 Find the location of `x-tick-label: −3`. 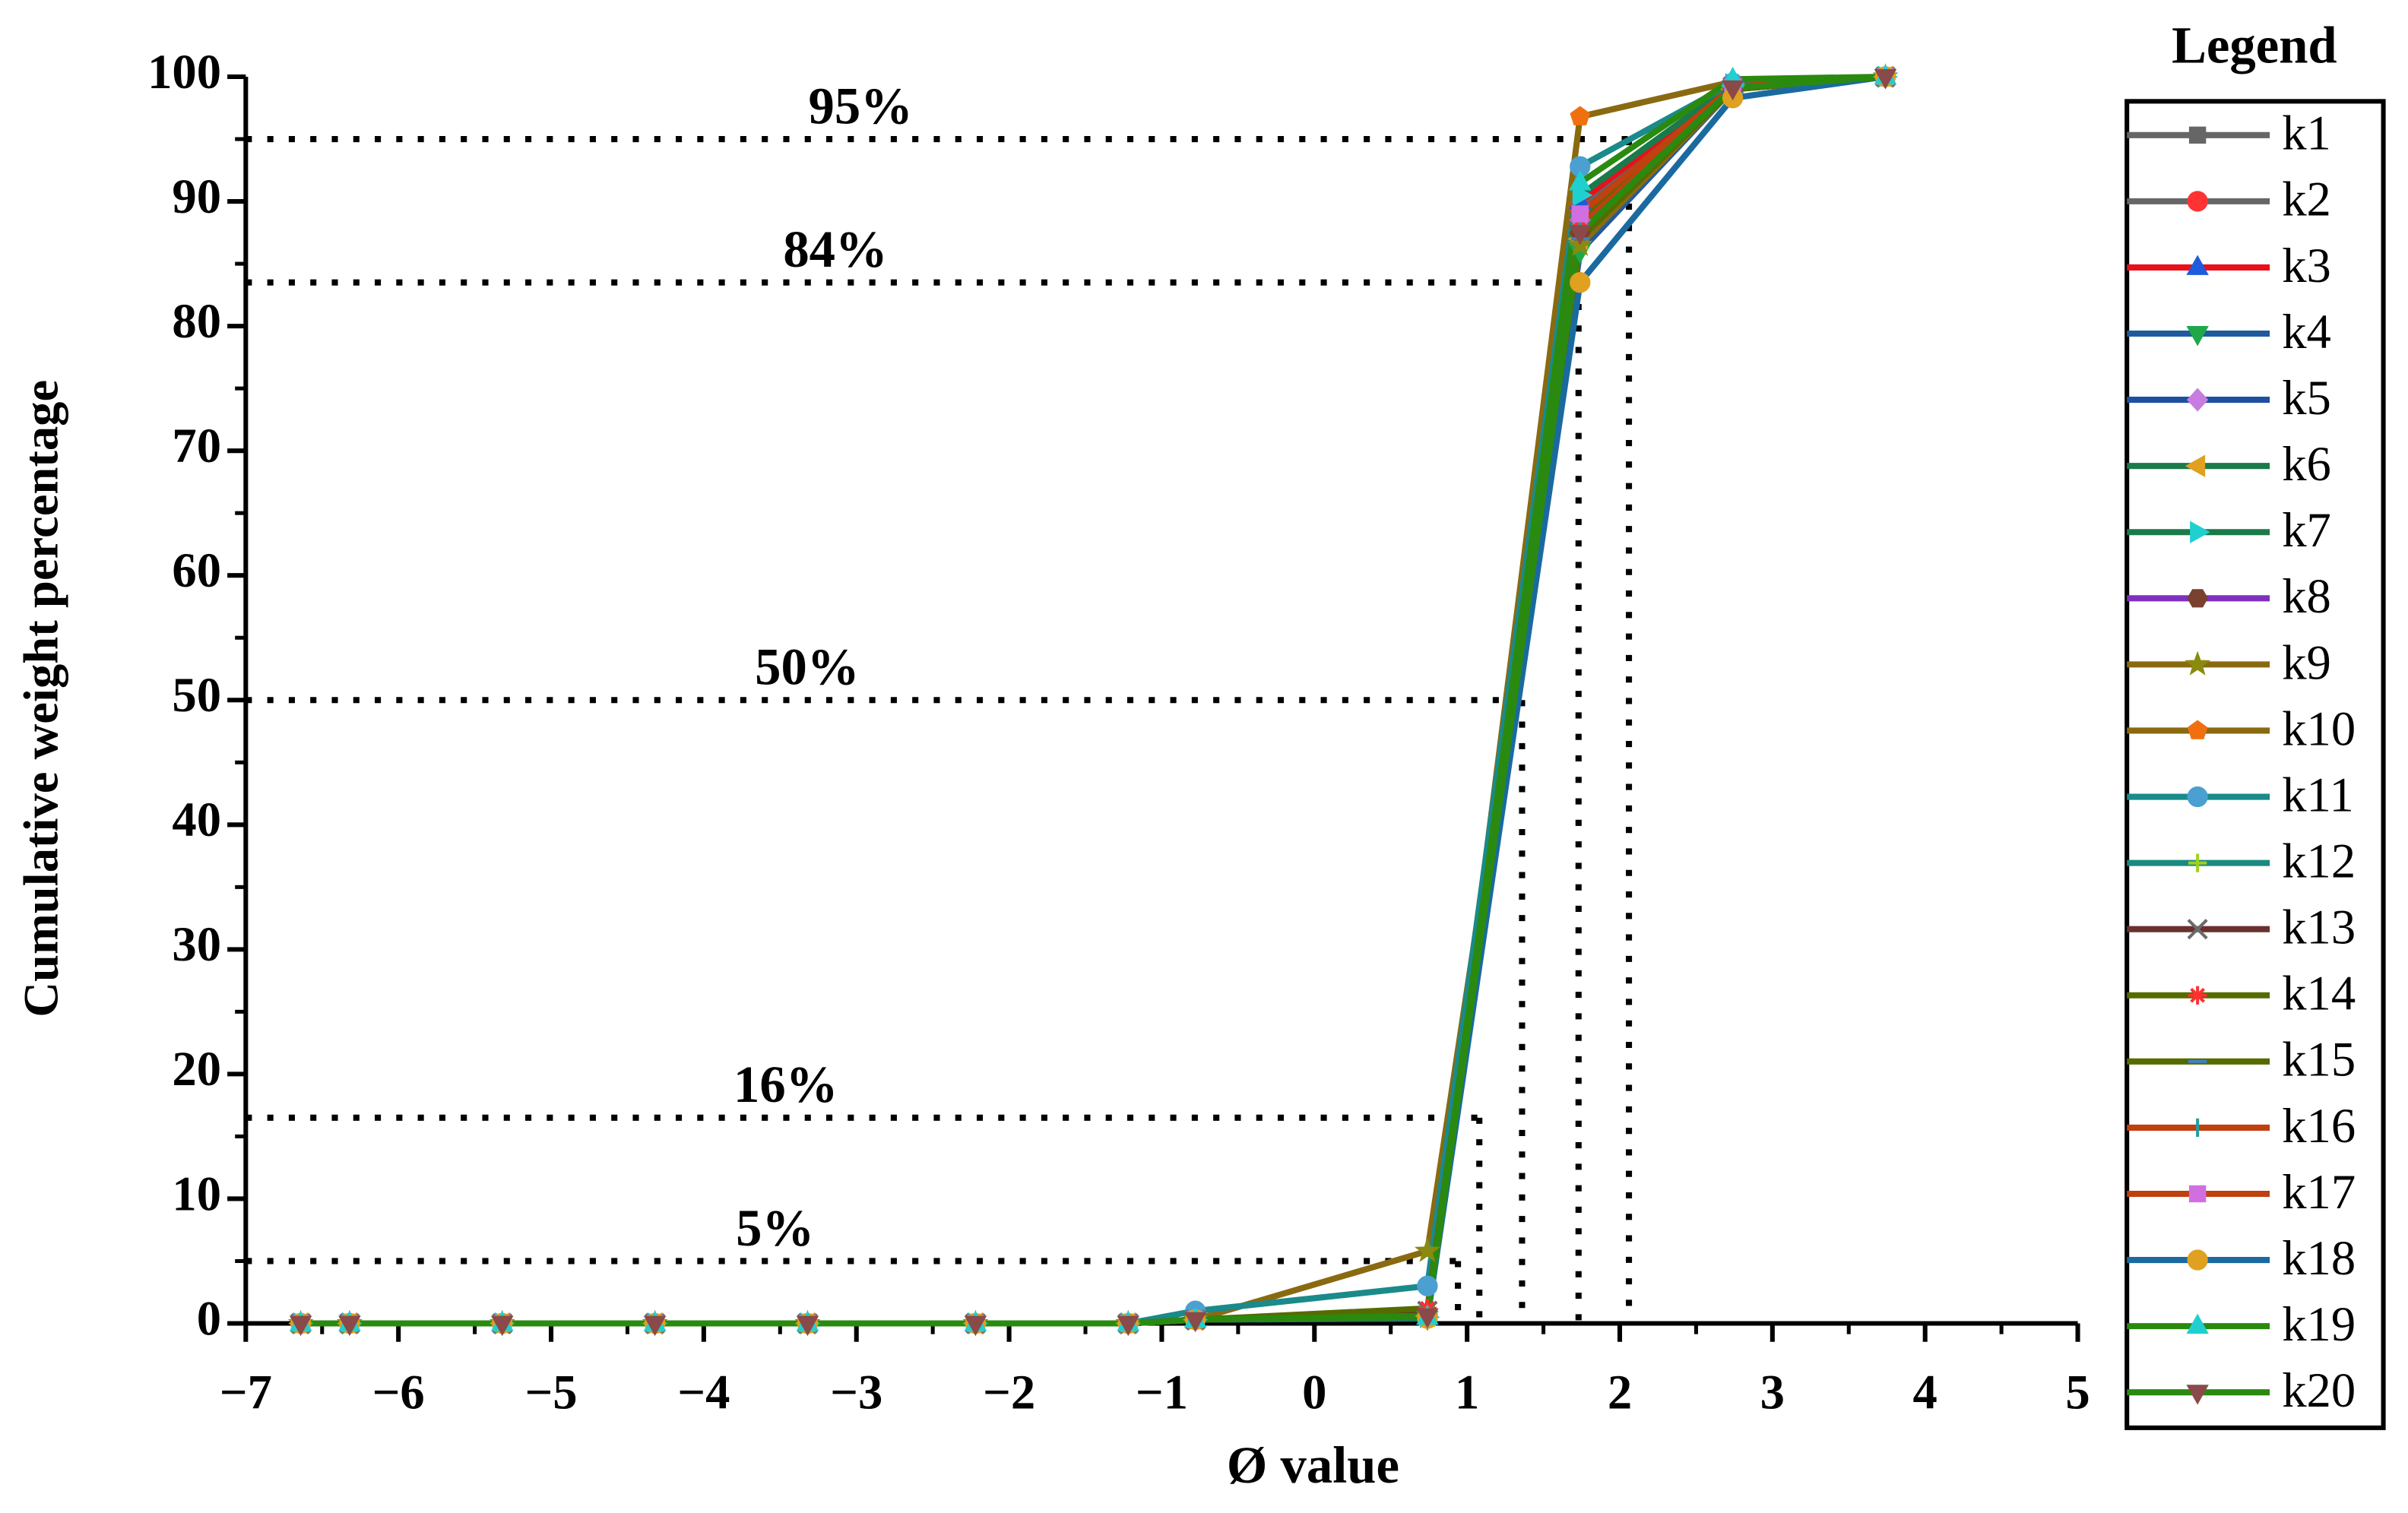

x-tick-label: −3 is located at coordinates (856, 1391).